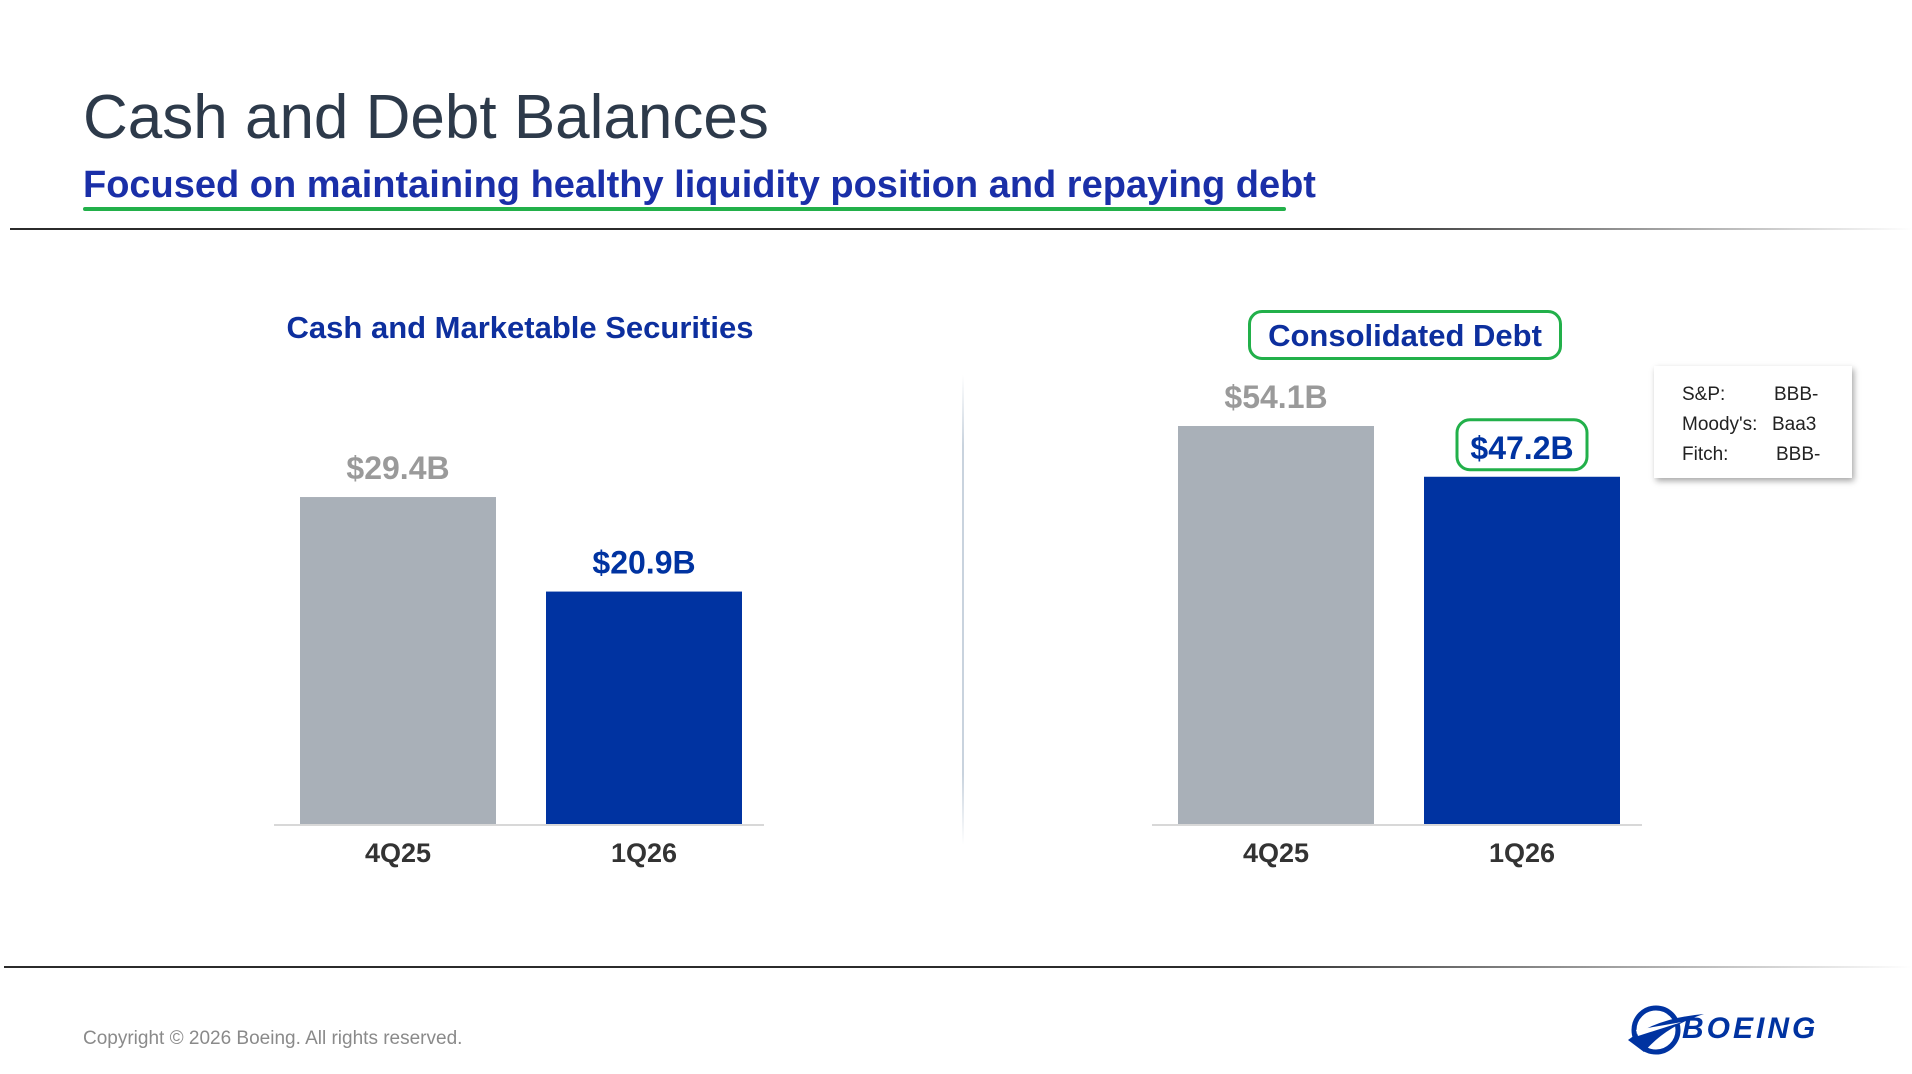 This screenshot has width=1912, height=1074. Describe the element at coordinates (519, 659) in the screenshot. I see `cash-bar-chart: $29.4B 4Q25 $20.9B 1Q26` at that location.